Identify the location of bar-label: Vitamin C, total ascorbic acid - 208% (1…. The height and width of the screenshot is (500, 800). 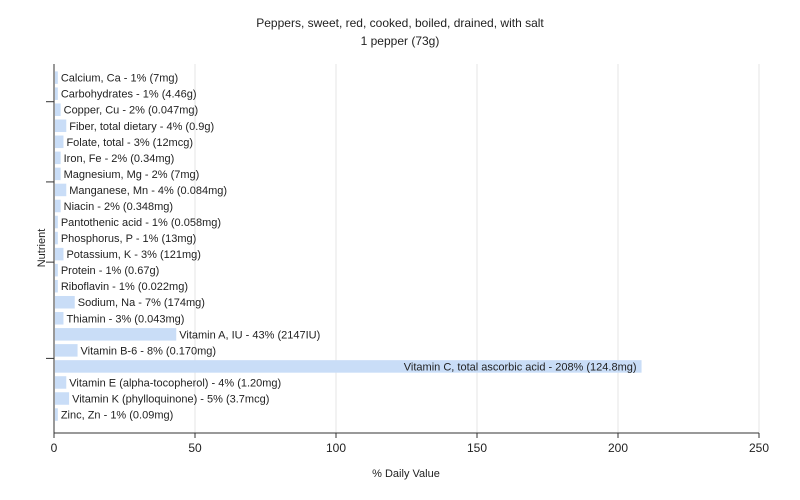
(520, 367).